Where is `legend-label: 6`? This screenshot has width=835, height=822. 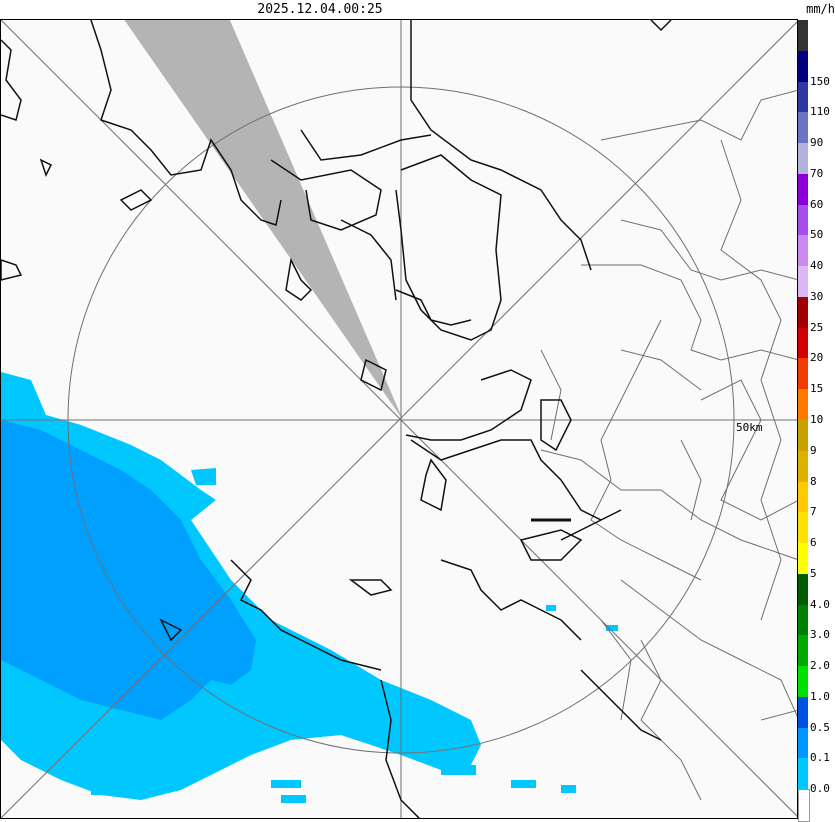 legend-label: 6 is located at coordinates (813, 543).